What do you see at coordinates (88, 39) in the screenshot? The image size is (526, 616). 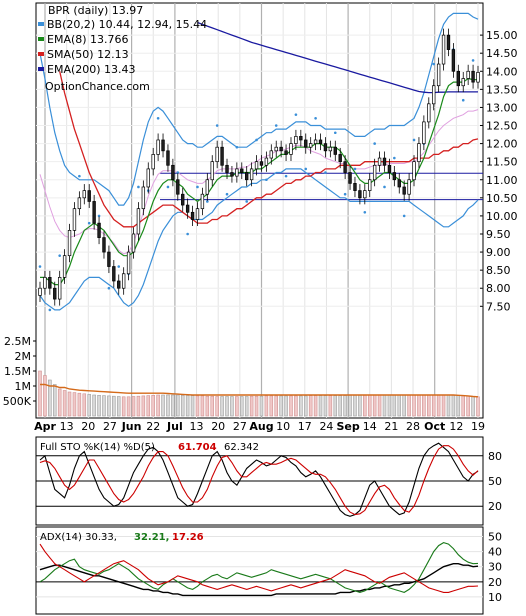 I see `legend-label: EMA(8) 13.766` at bounding box center [88, 39].